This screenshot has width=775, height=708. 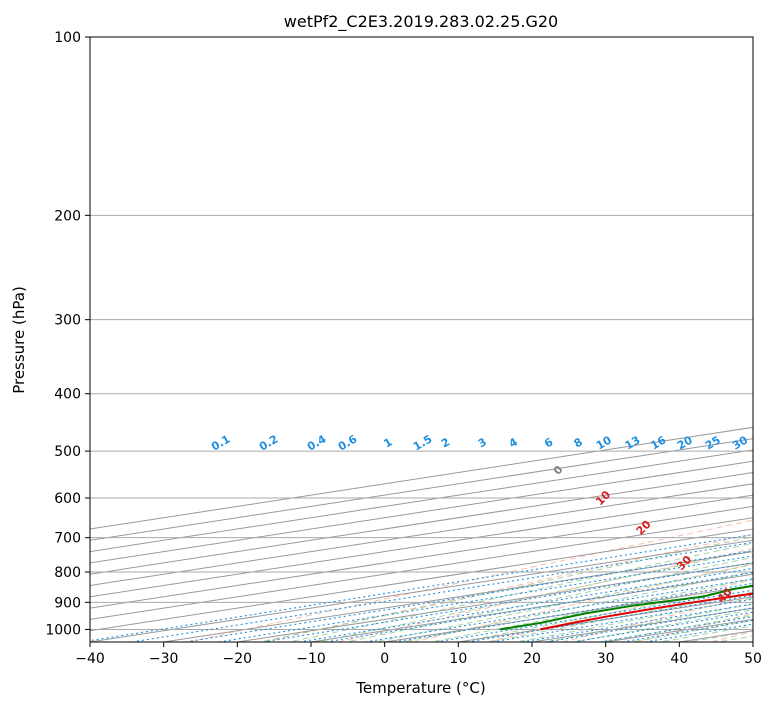 What do you see at coordinates (67, 539) in the screenshot?
I see `y-tick-label: 700` at bounding box center [67, 539].